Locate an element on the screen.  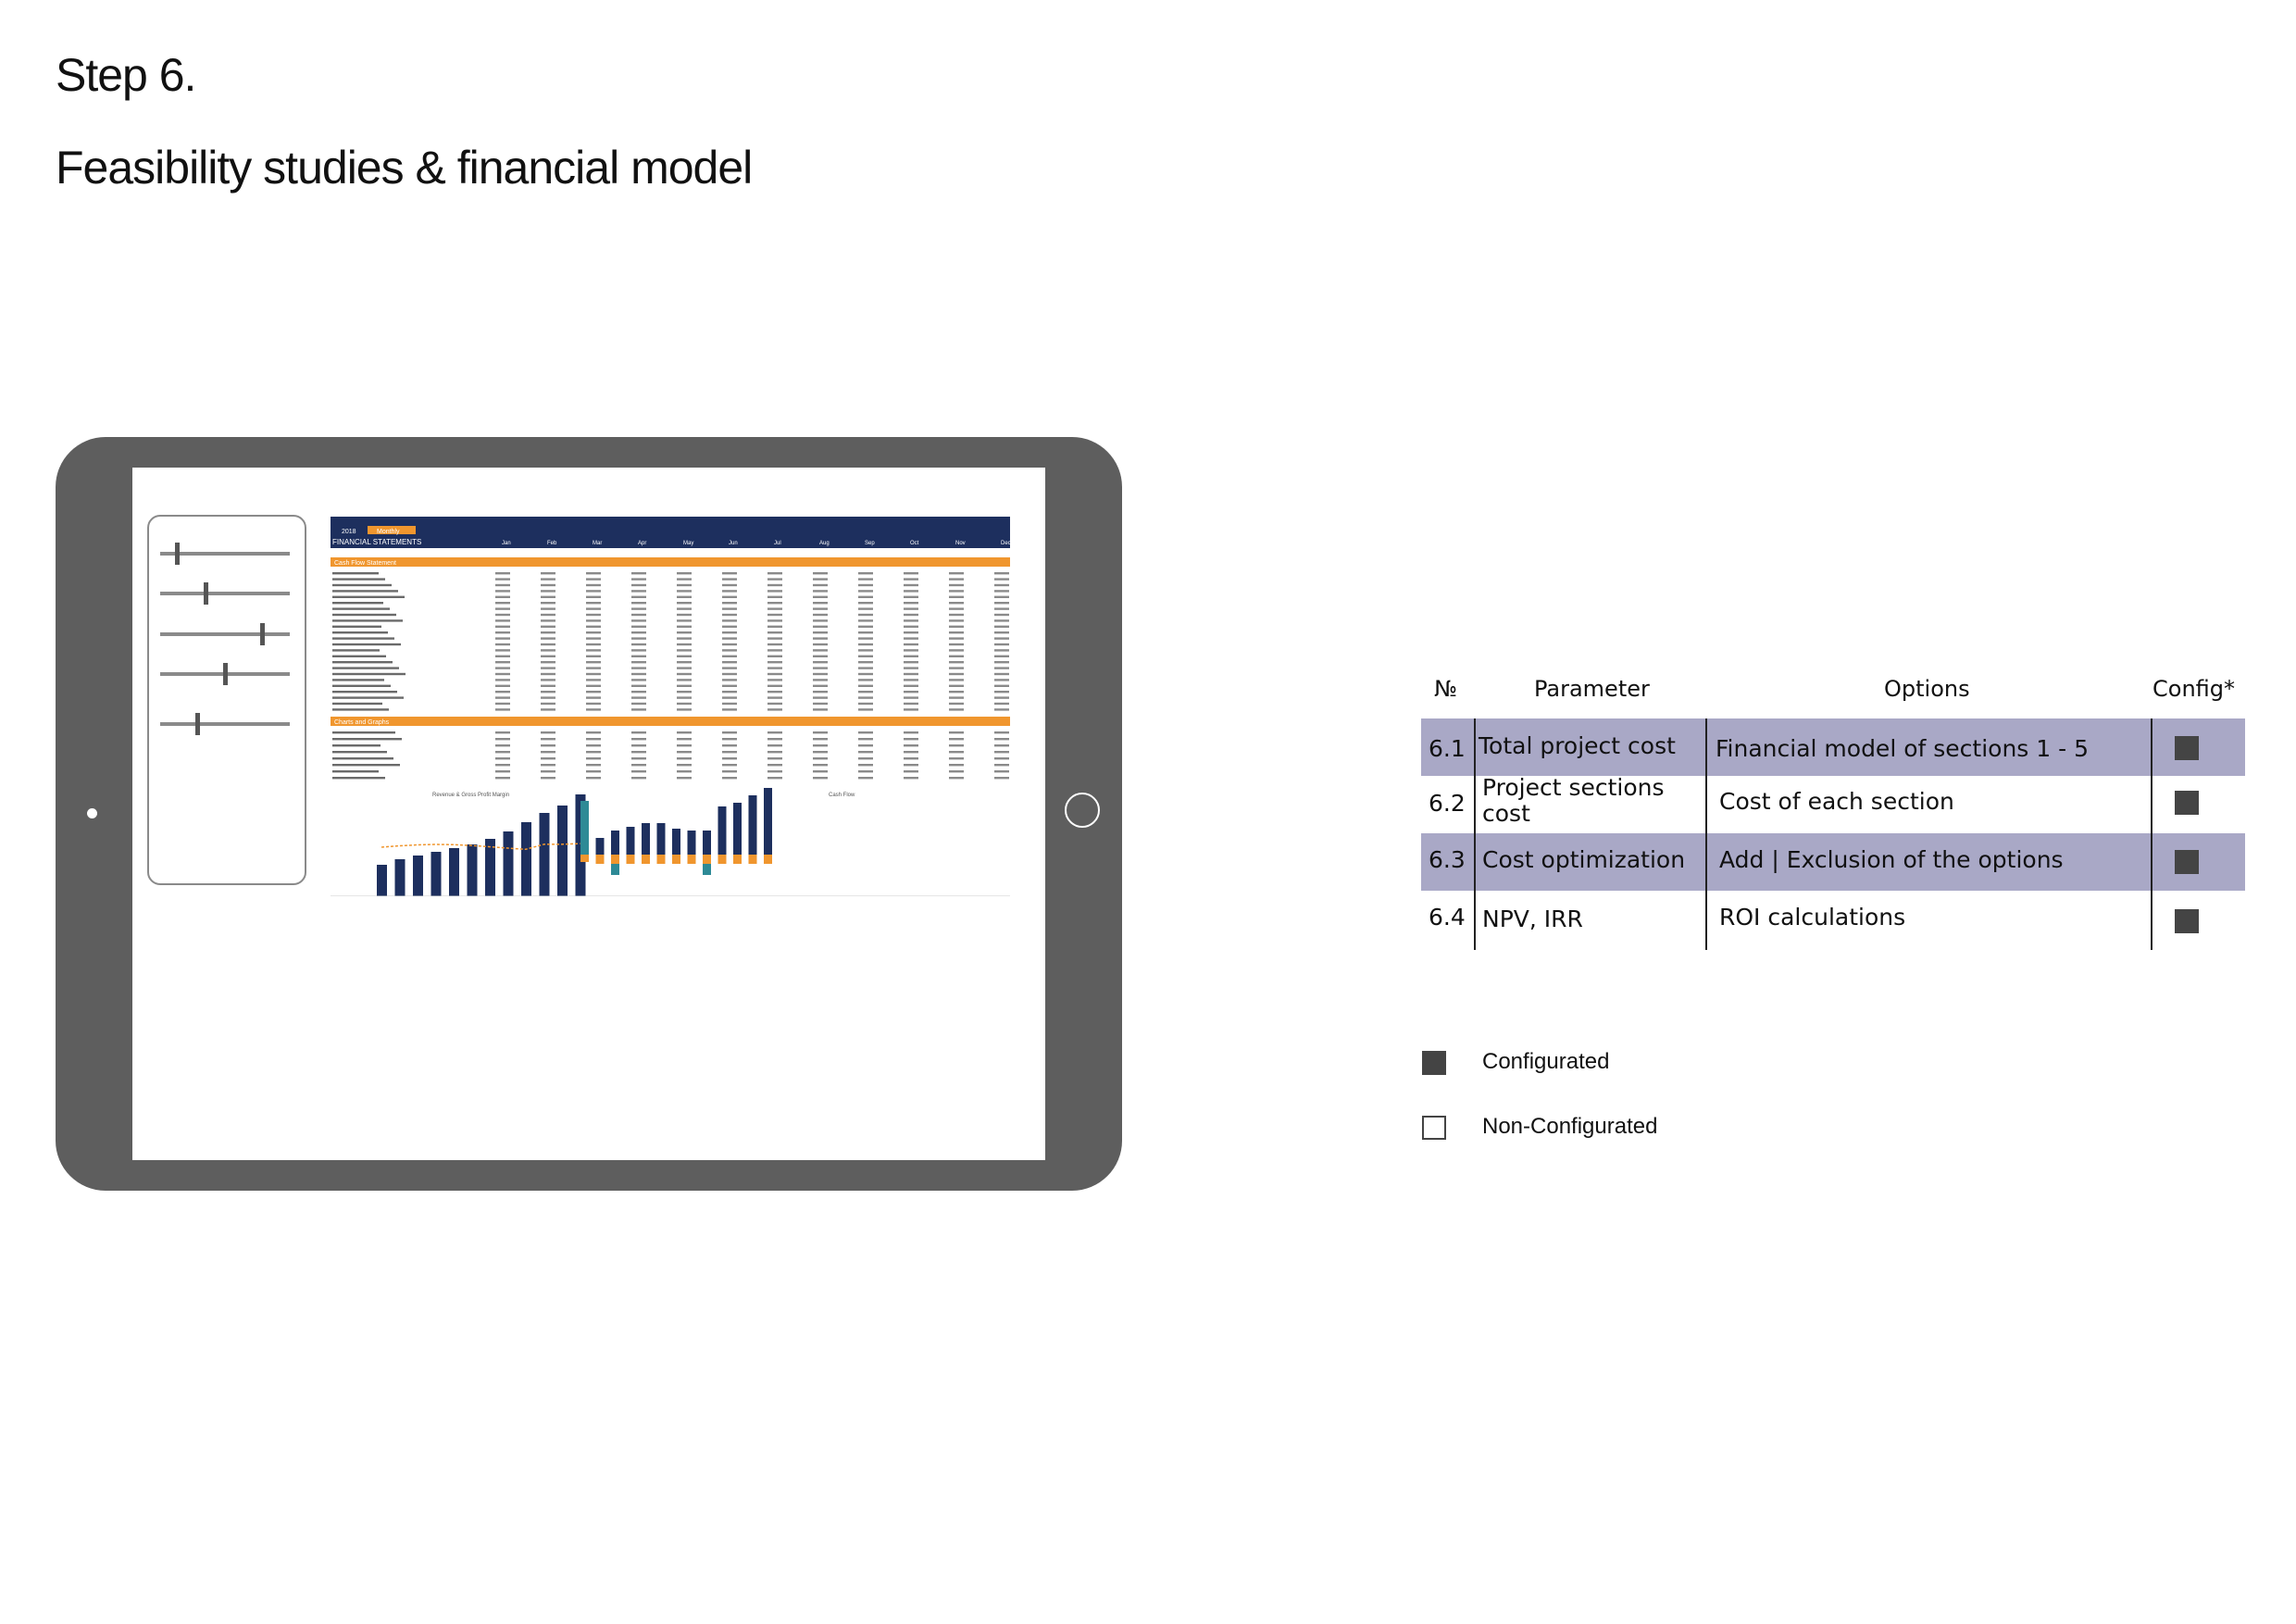
revenue-chart is located at coordinates (481, 845).